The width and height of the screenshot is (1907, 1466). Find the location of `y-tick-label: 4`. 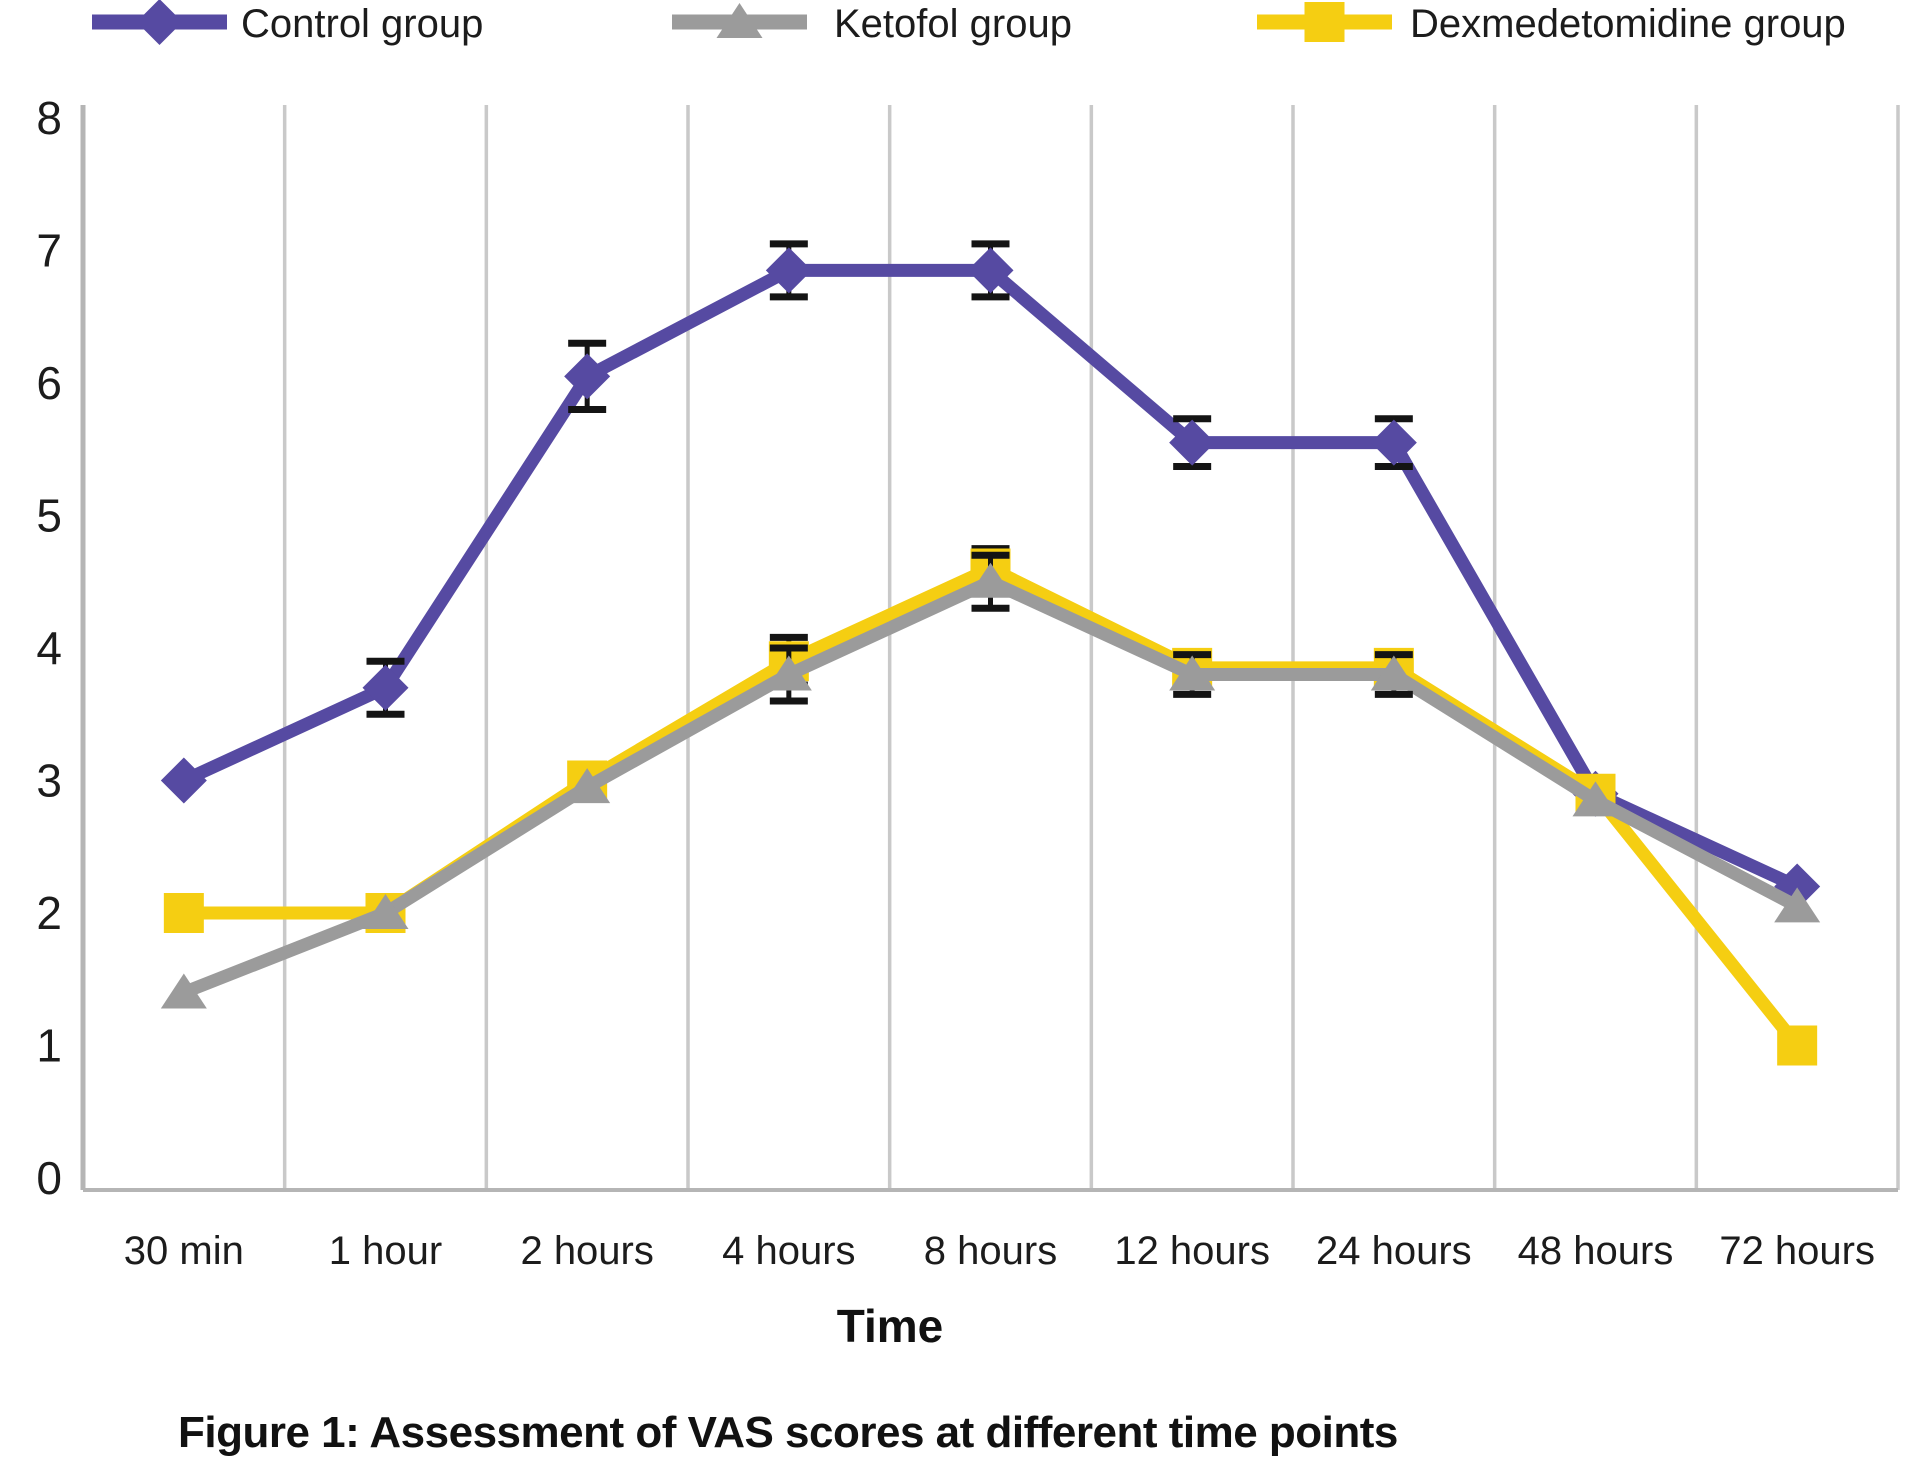

y-tick-label: 4 is located at coordinates (49, 648).